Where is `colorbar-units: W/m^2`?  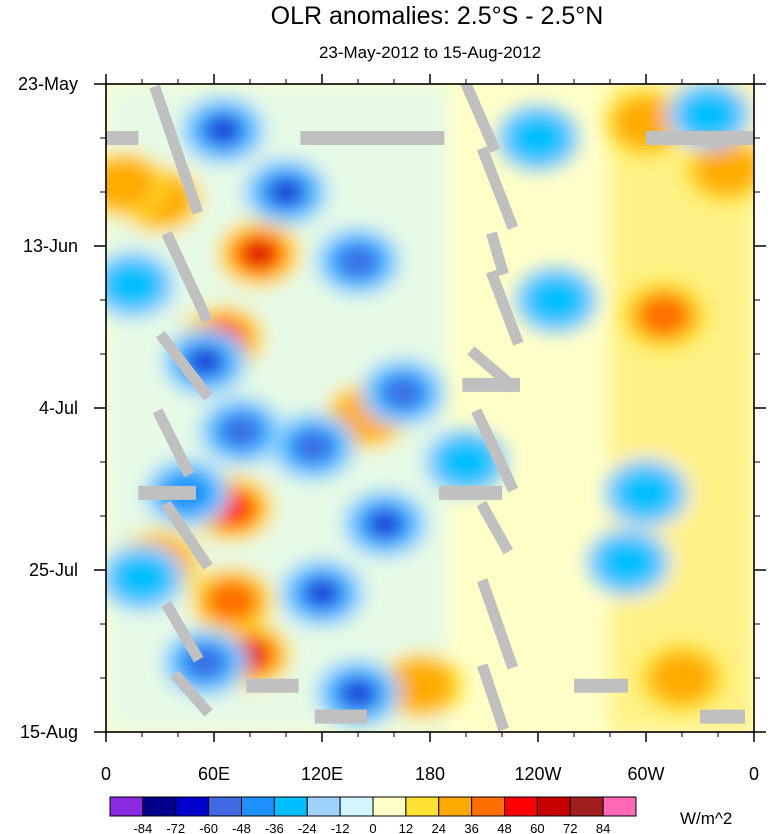
colorbar-units: W/m^2 is located at coordinates (706, 818).